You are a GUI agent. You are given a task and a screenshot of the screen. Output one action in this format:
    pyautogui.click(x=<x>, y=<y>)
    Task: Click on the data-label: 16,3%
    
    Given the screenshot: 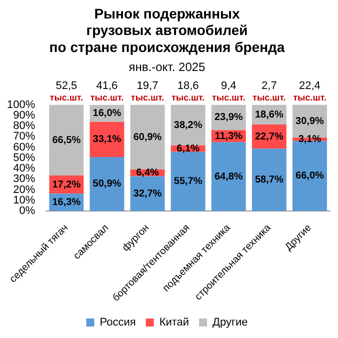 What is the action you would take?
    pyautogui.click(x=66, y=202)
    